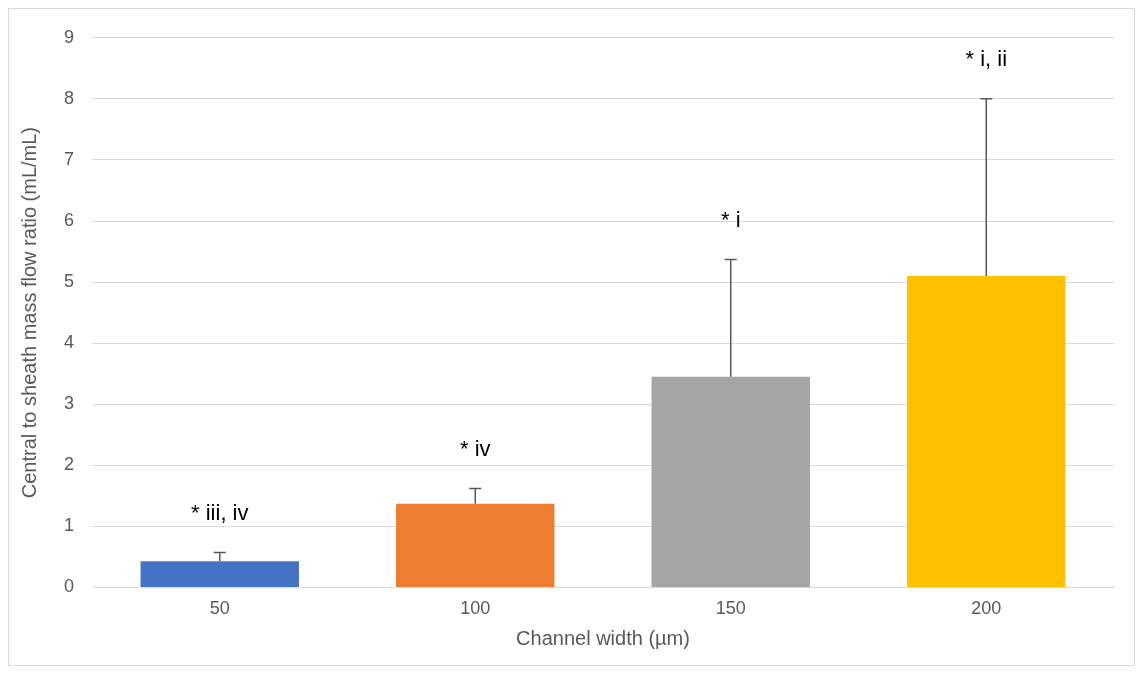  I want to click on y-tick-label: 5, so click(69, 281).